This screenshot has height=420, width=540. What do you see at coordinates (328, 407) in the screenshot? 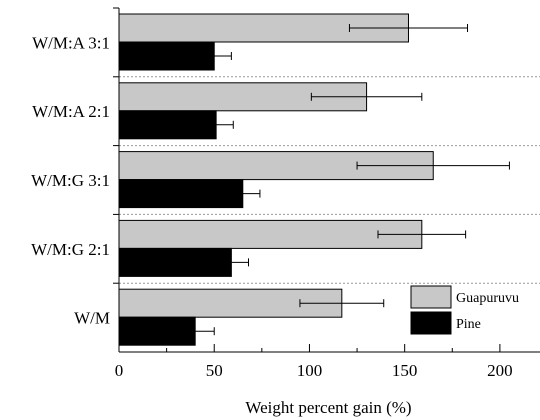
I see `x-axis-title: Weight percent gain (%)` at bounding box center [328, 407].